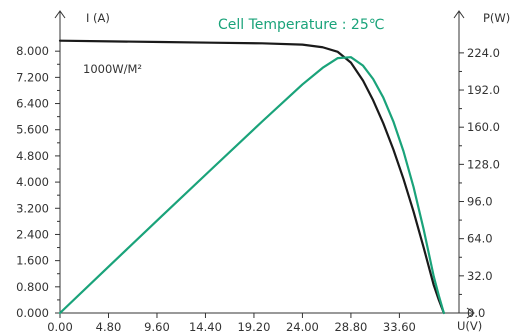 The height and width of the screenshot is (335, 517). Describe the element at coordinates (32, 261) in the screenshot. I see `y-left-tick-label: 1.600` at that location.